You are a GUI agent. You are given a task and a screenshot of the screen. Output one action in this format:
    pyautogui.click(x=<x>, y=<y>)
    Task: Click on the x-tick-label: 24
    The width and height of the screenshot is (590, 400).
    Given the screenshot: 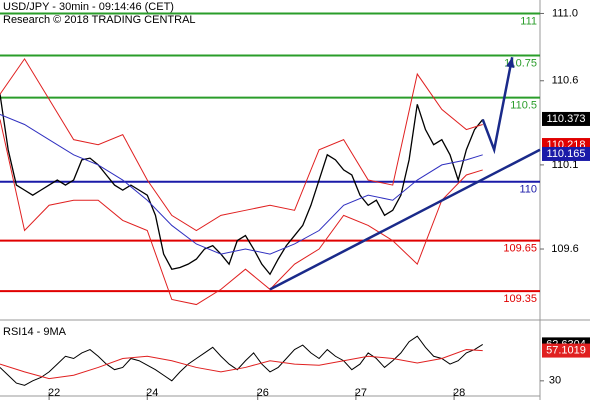 What is the action you would take?
    pyautogui.click(x=152, y=393)
    